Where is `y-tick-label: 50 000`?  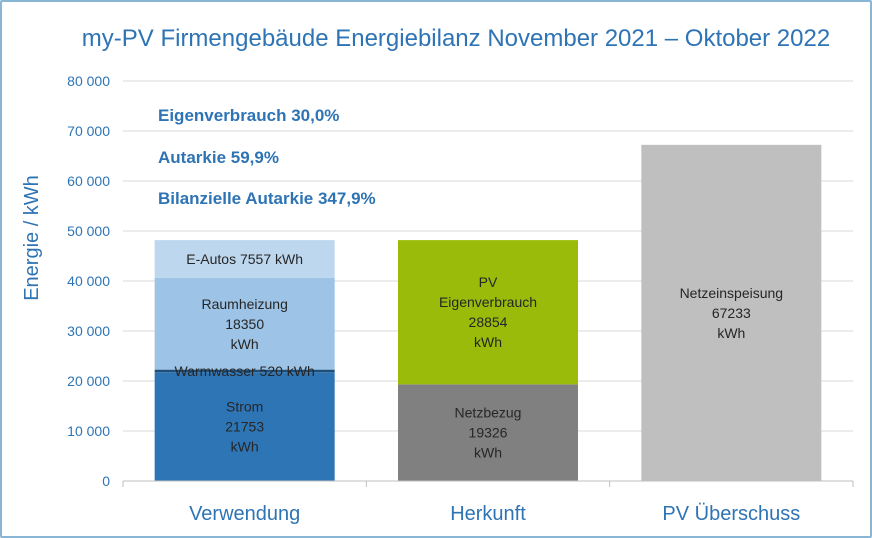 y-tick-label: 50 000 is located at coordinates (88, 231).